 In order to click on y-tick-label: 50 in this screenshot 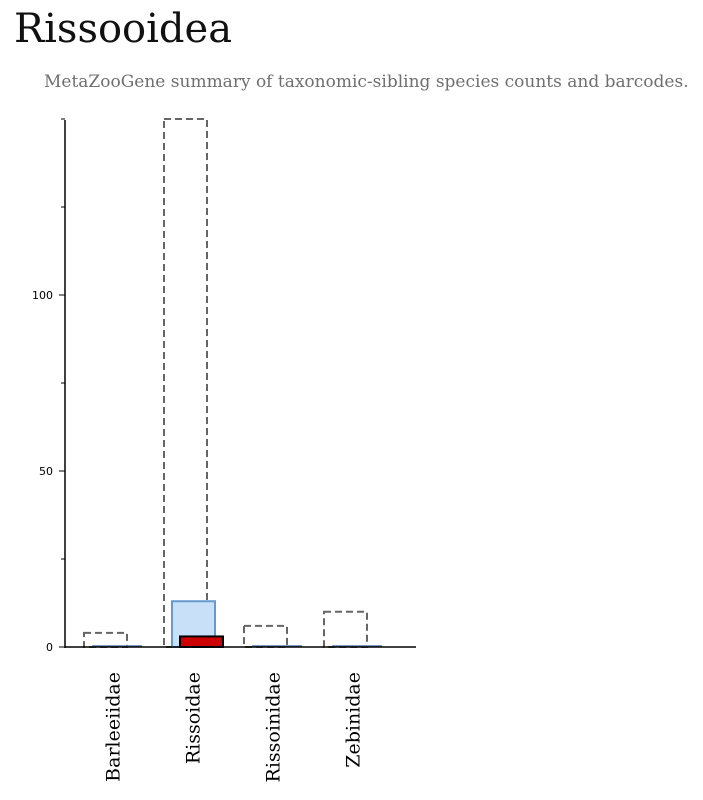, I will do `click(46, 471)`.